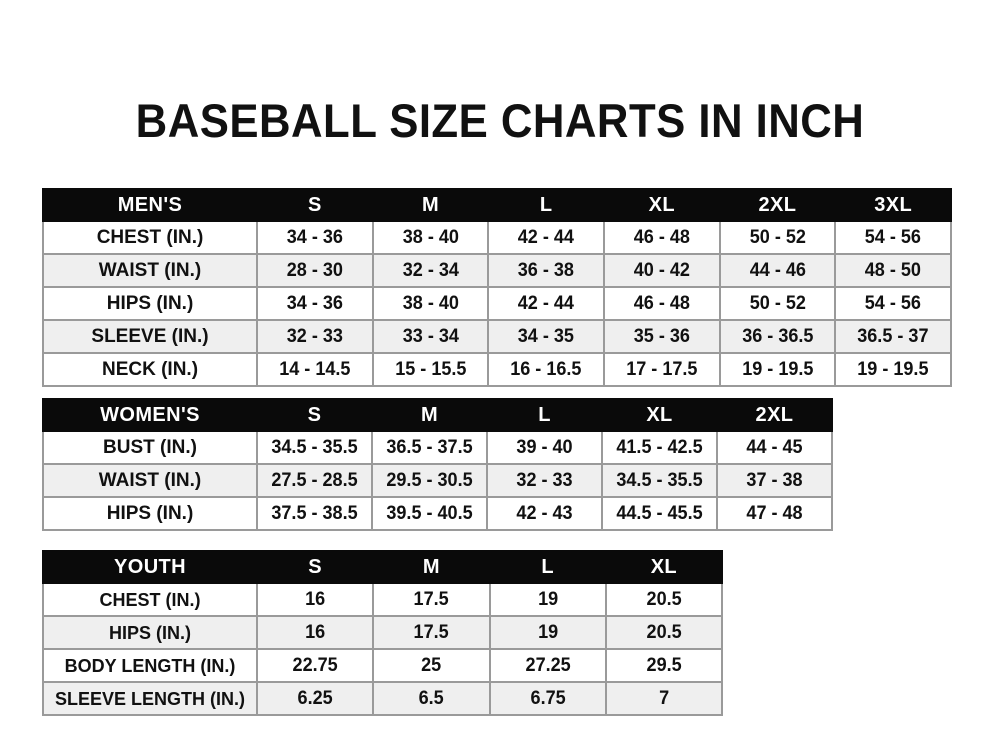 This screenshot has height=752, width=1000. Describe the element at coordinates (664, 632) in the screenshot. I see `measurement-cell: 20.5` at that location.